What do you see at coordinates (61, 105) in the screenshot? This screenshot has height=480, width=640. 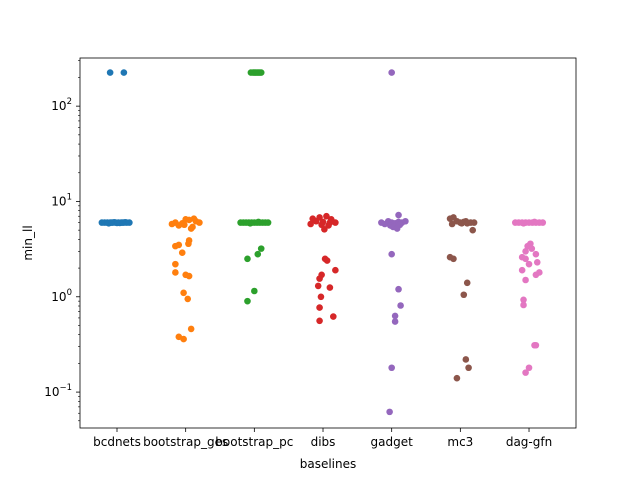 I see `y-tick-label: 10²` at bounding box center [61, 105].